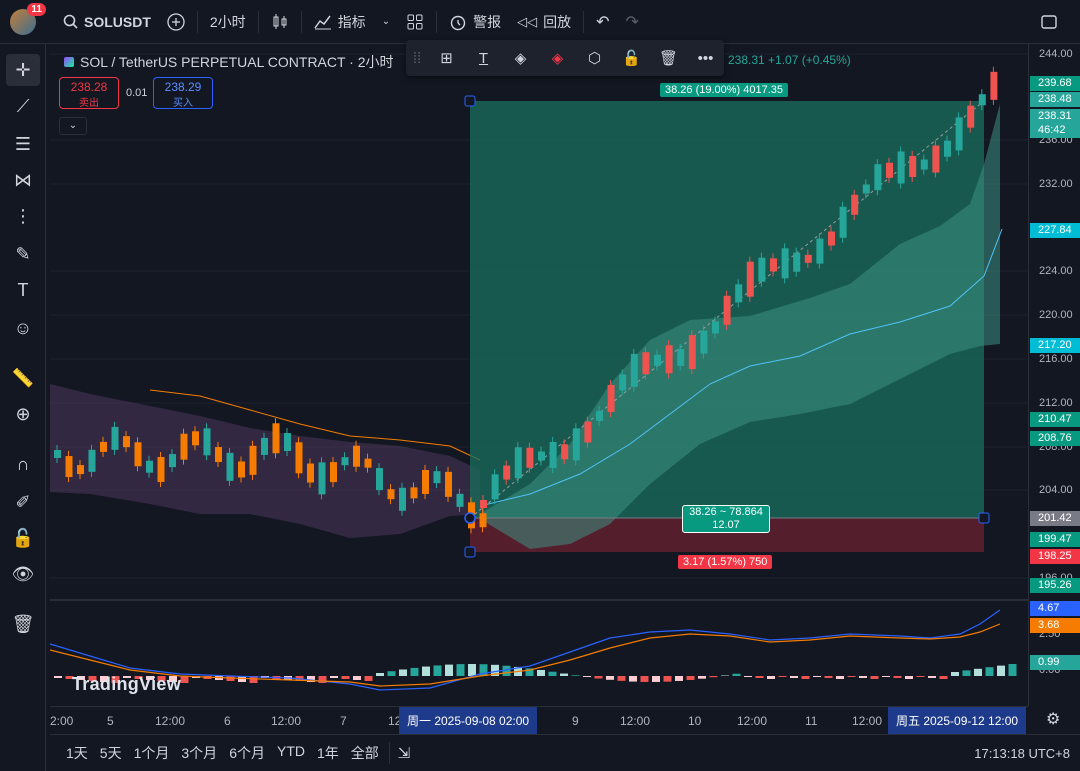 The height and width of the screenshot is (771, 1080). What do you see at coordinates (290, 751) in the screenshot?
I see `range-button: YTD` at bounding box center [290, 751].